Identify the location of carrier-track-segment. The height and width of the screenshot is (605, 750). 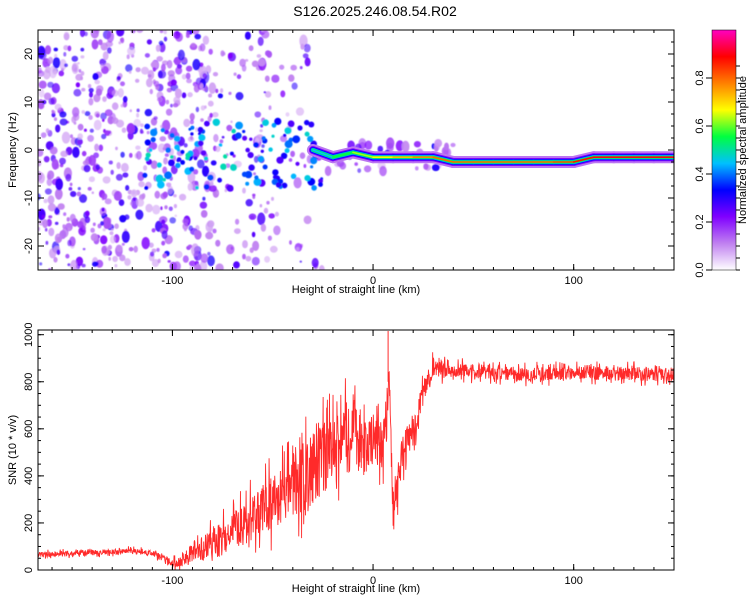
(443, 159).